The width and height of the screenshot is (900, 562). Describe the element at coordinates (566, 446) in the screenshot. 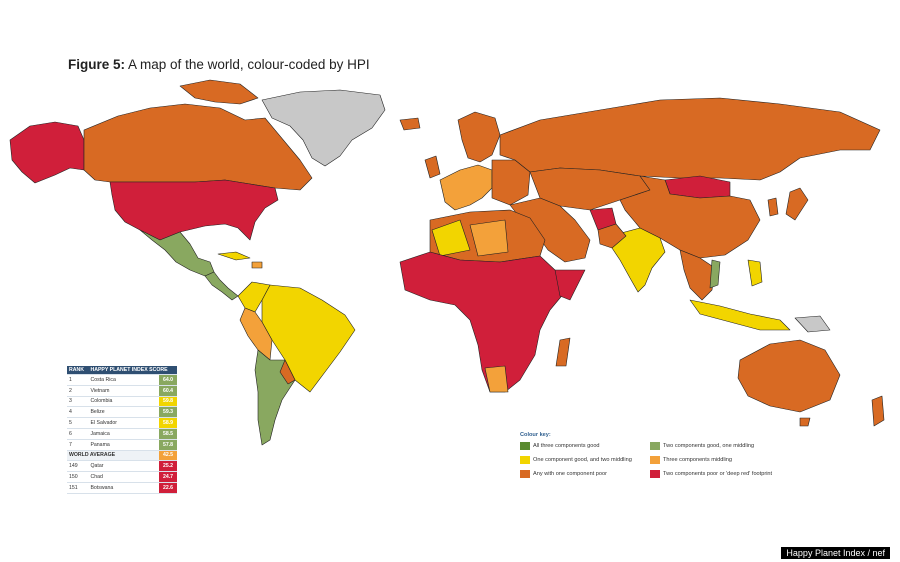

I see `key-label: All three components good` at that location.